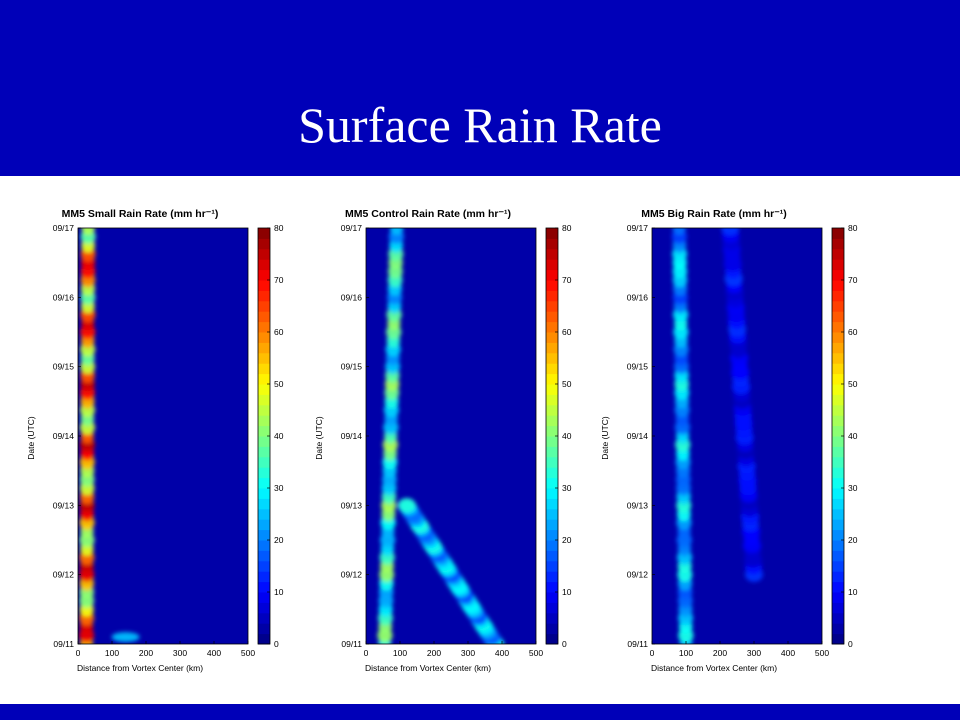 This screenshot has width=960, height=720. What do you see at coordinates (146, 653) in the screenshot?
I see `x-tick-label: 200` at bounding box center [146, 653].